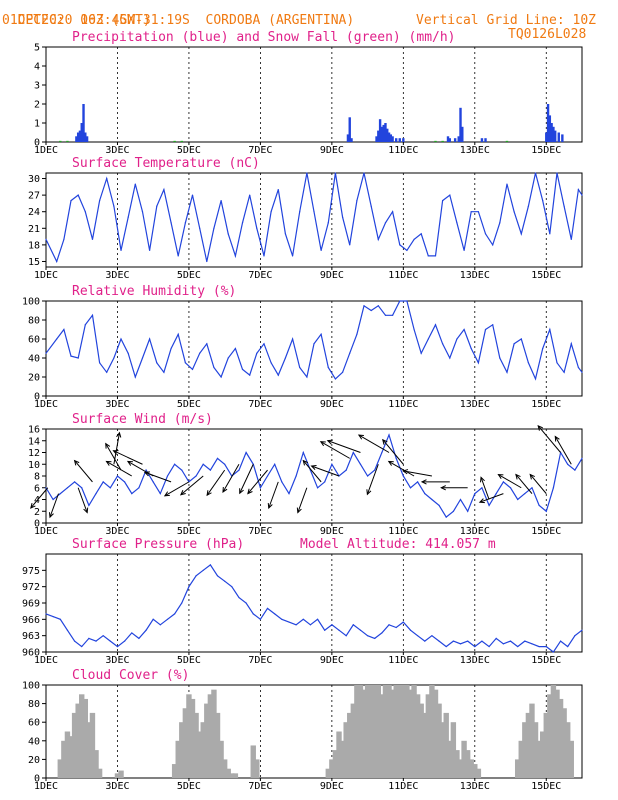 Image resolution: width=618 pixels, height=800 pixels. What do you see at coordinates (260, 275) in the screenshot?
I see `panel-1-xtick-3: 7DEC` at bounding box center [260, 275].